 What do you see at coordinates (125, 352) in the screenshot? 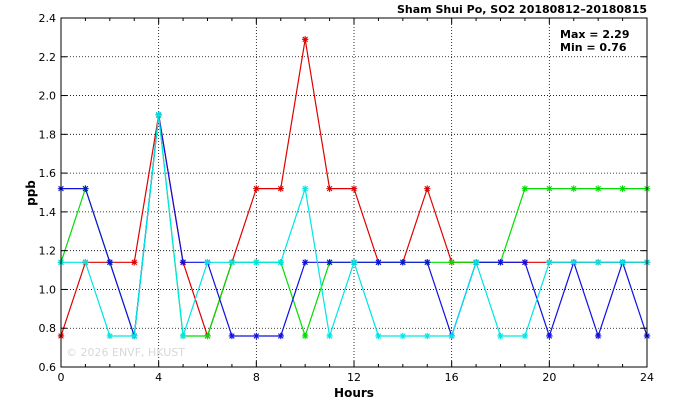
I see `watermark: © 2026 ENVF, HKUST` at bounding box center [125, 352].